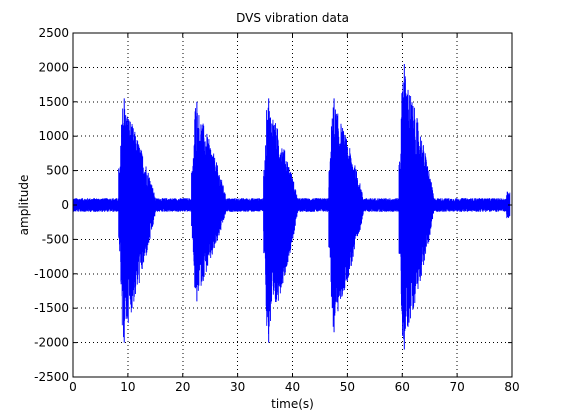  What do you see at coordinates (73, 387) in the screenshot?
I see `x-tick-label: 0` at bounding box center [73, 387].